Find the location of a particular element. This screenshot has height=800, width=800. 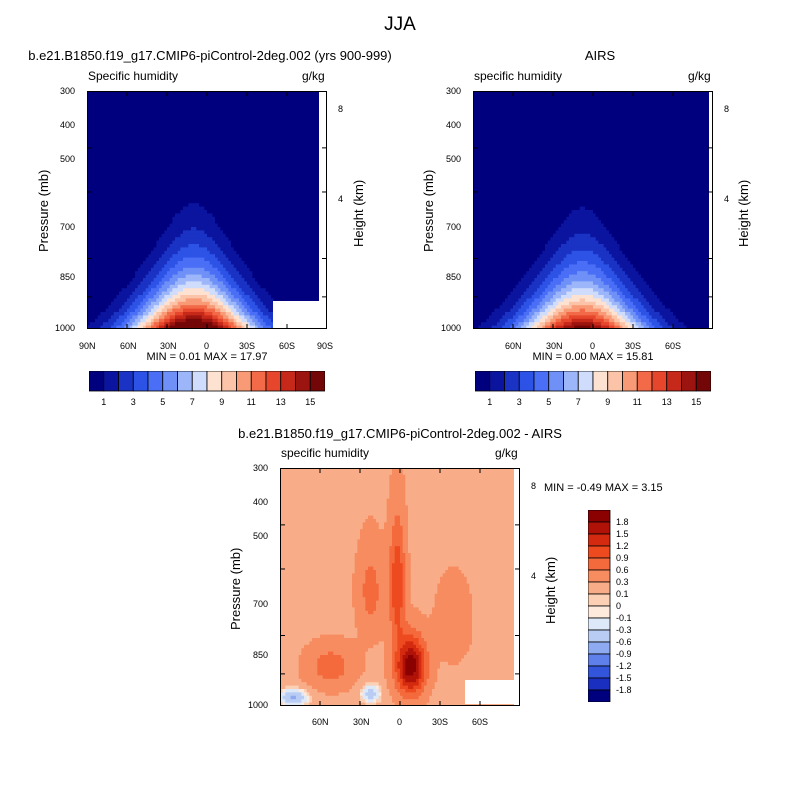

colorbar-label: -1.5 is located at coordinates (624, 678).